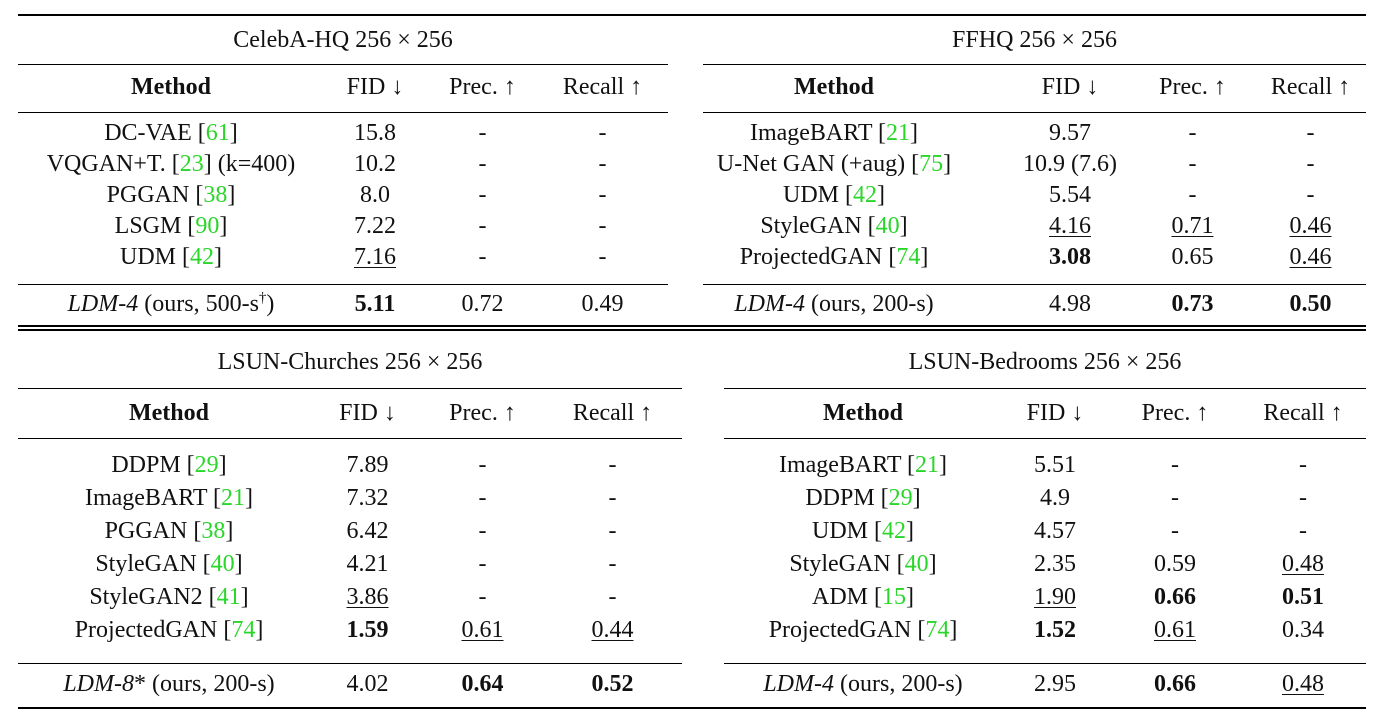 The height and width of the screenshot is (726, 1386). Describe the element at coordinates (367, 630) in the screenshot. I see `fid-cell-value: 1.59` at that location.